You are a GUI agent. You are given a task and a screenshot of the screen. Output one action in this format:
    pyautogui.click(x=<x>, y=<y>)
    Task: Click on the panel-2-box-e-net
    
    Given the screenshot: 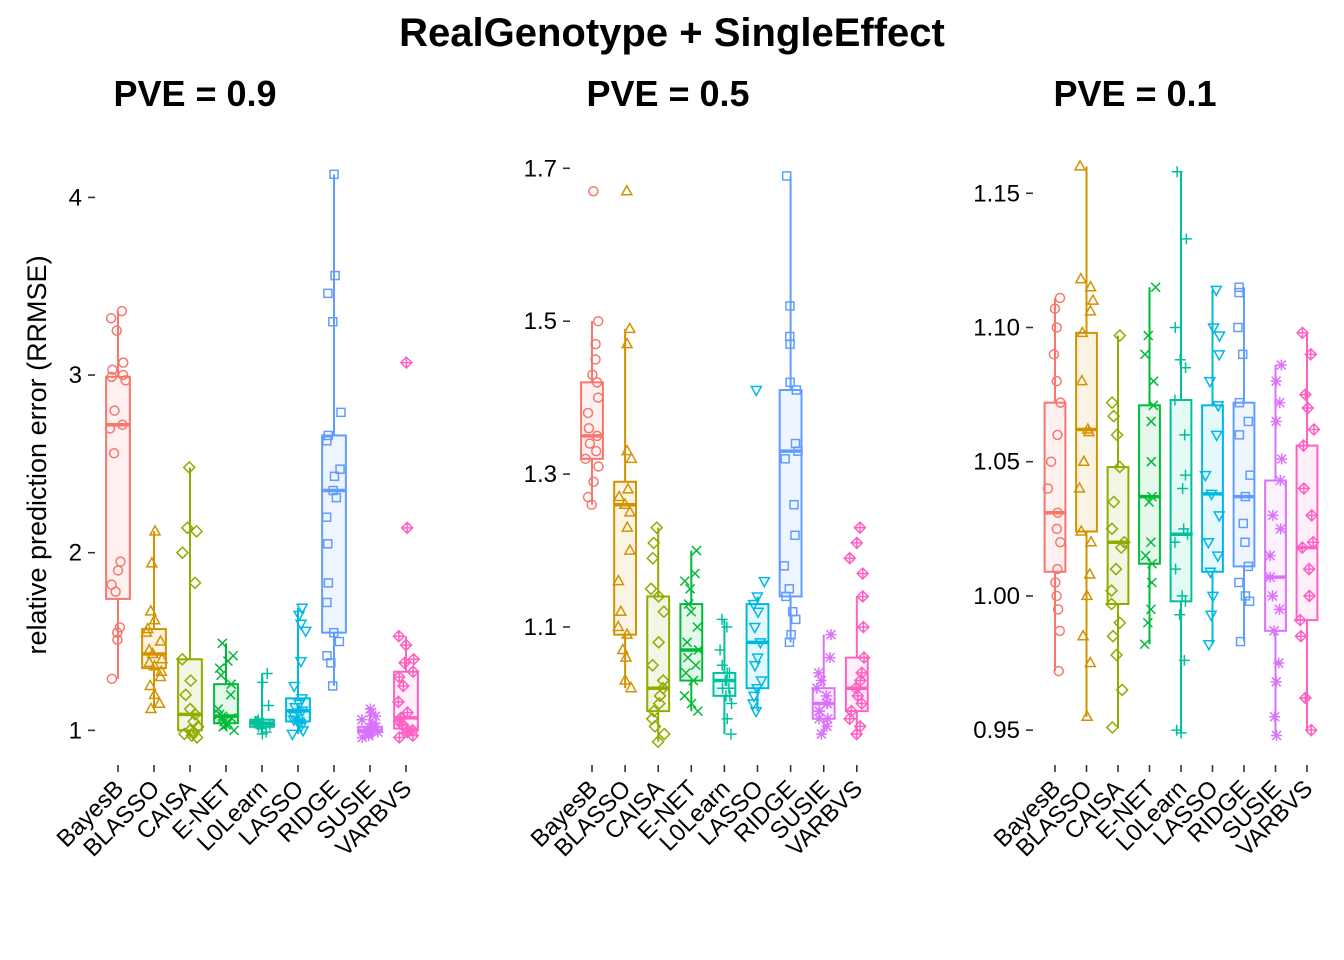 What is the action you would take?
    pyautogui.click(x=691, y=631)
    